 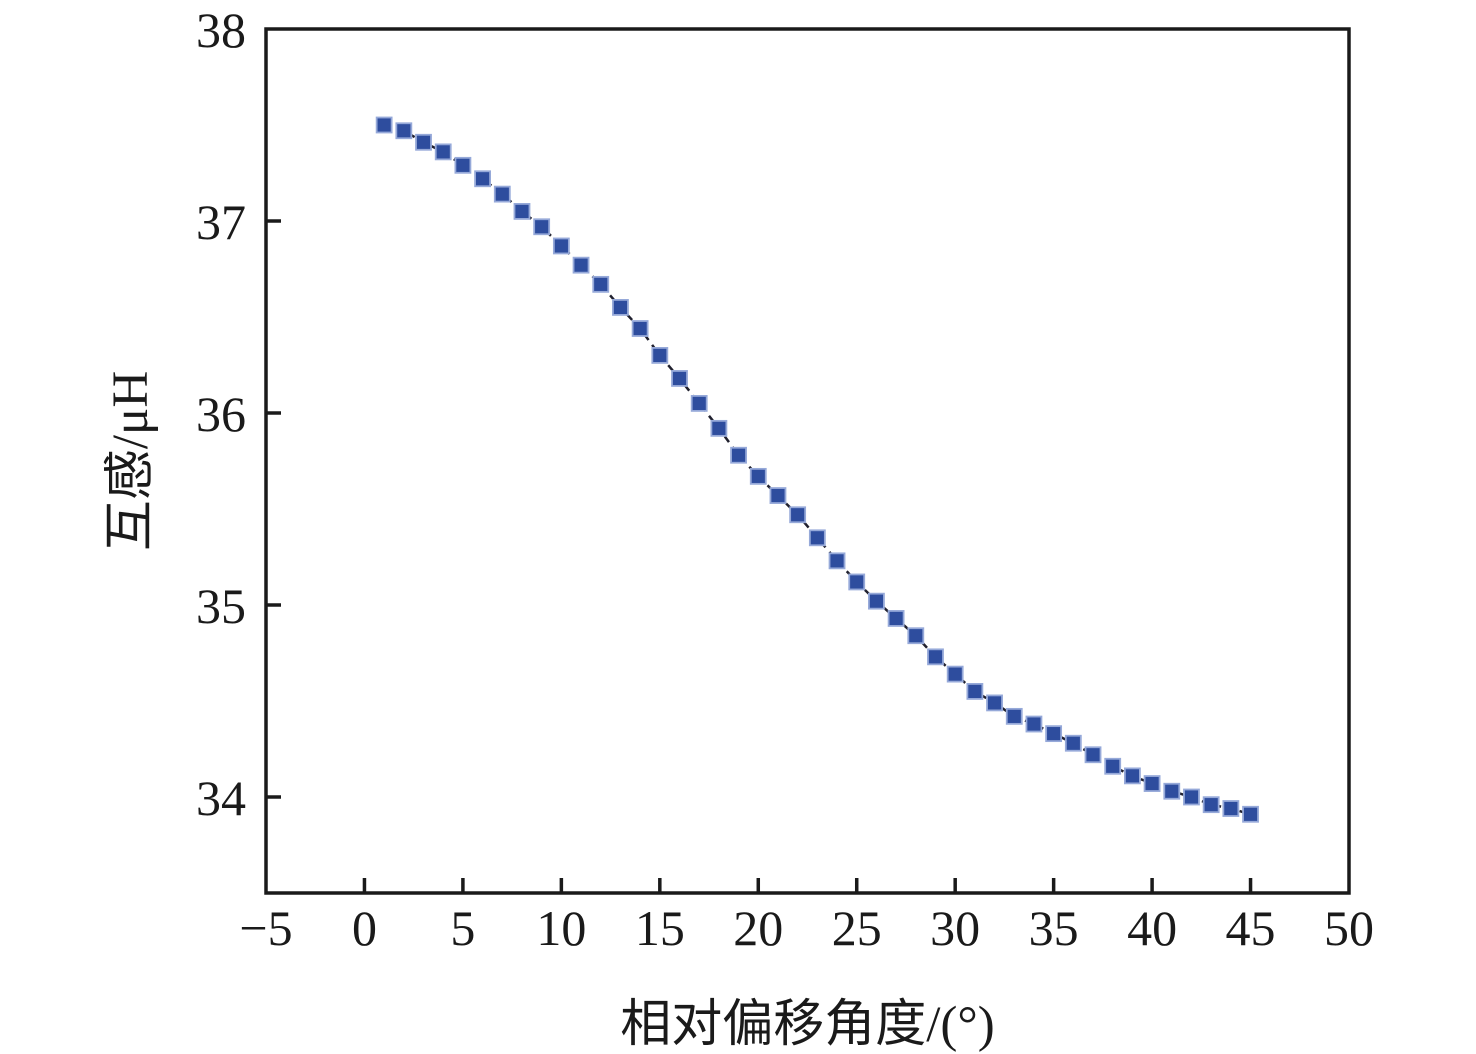 I want to click on x-tick-label: 35, so click(x=1054, y=928).